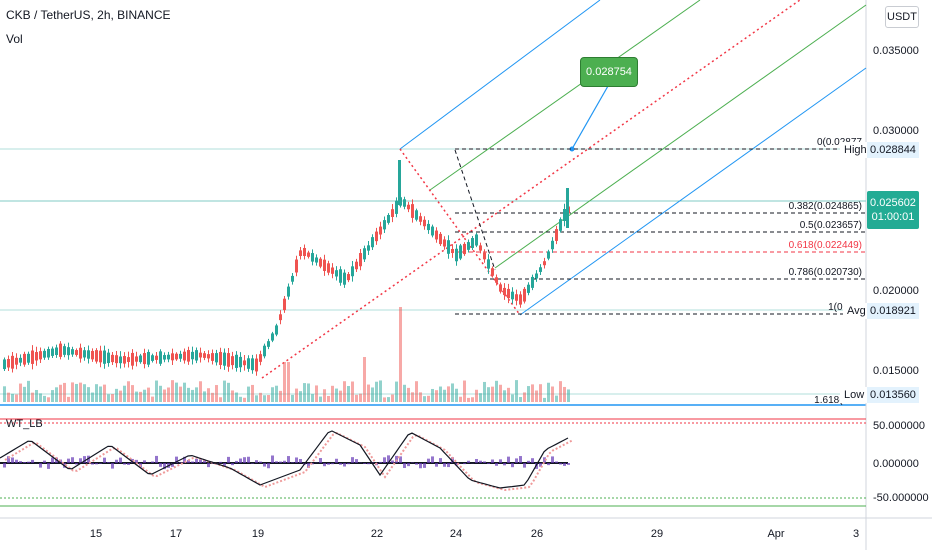 This screenshot has width=932, height=555. I want to click on price-callout: 0.028754, so click(609, 72).